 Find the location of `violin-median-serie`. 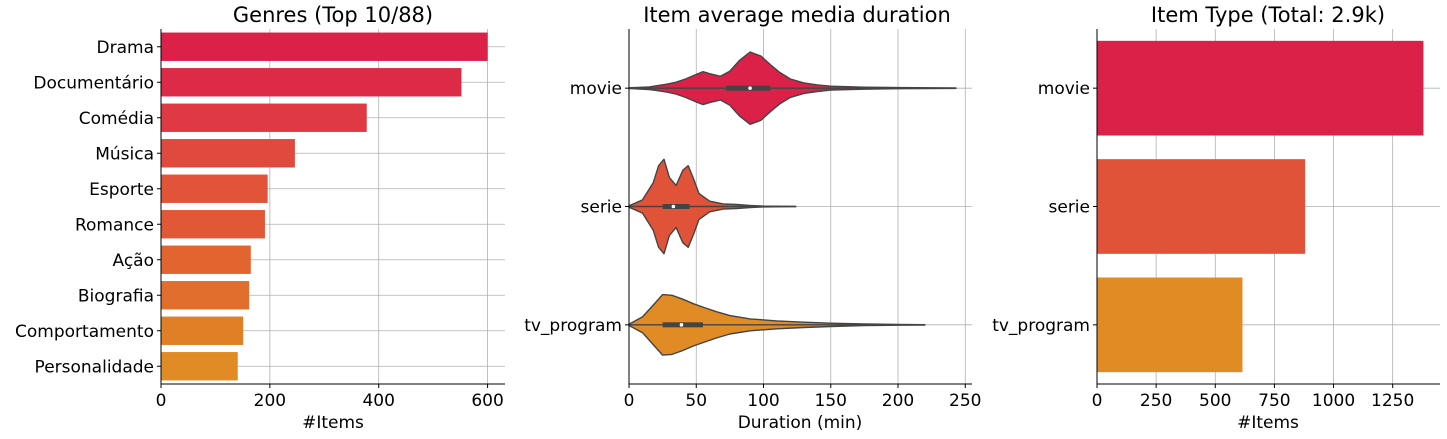

violin-median-serie is located at coordinates (673, 206).